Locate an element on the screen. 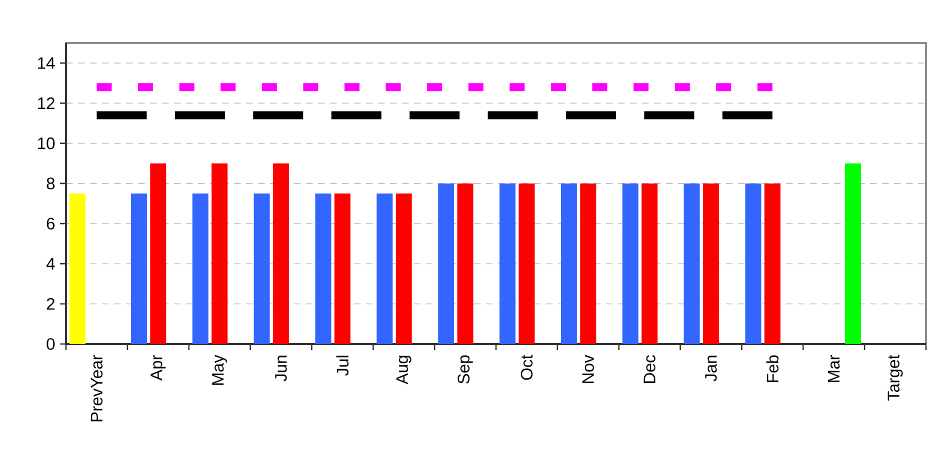  x-tick-label: Nov is located at coordinates (588, 368).